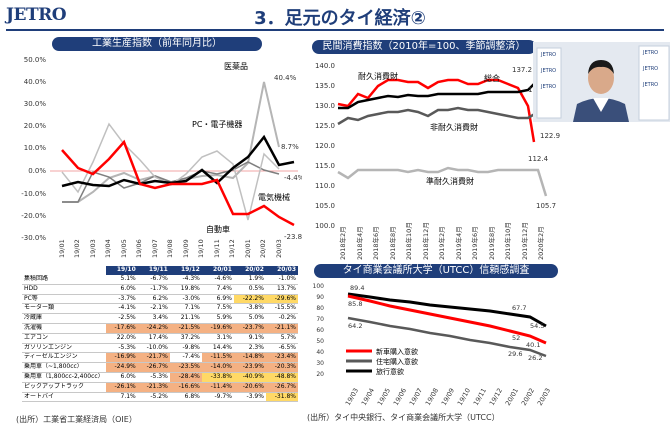  I want to click on cpi-series-semi, so click(442, 181).